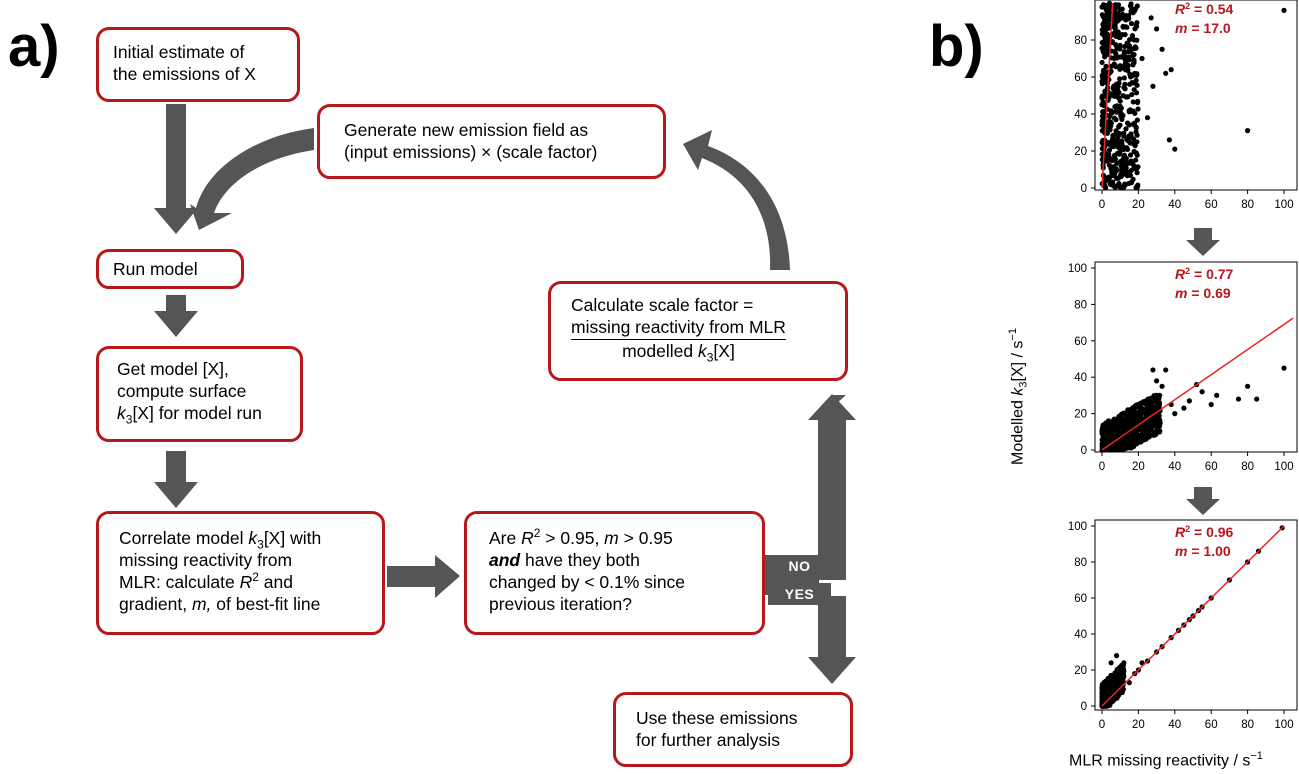  I want to click on correlate-line-2: missing reactivity from, so click(206, 560).